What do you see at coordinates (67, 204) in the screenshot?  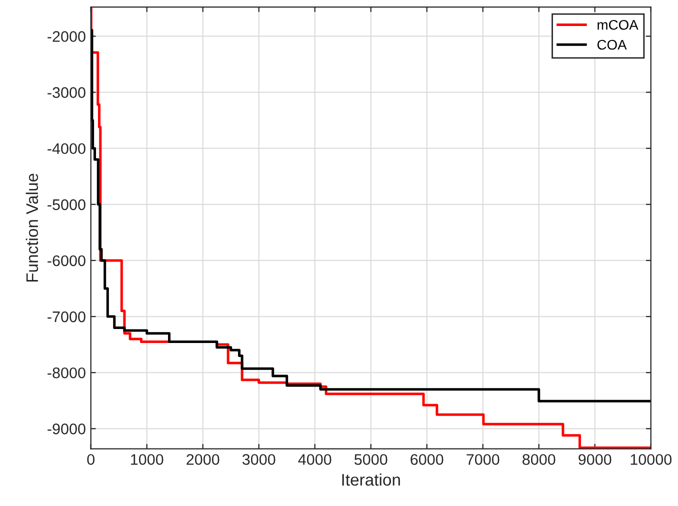 I see `y-tick-label: -5000` at bounding box center [67, 204].